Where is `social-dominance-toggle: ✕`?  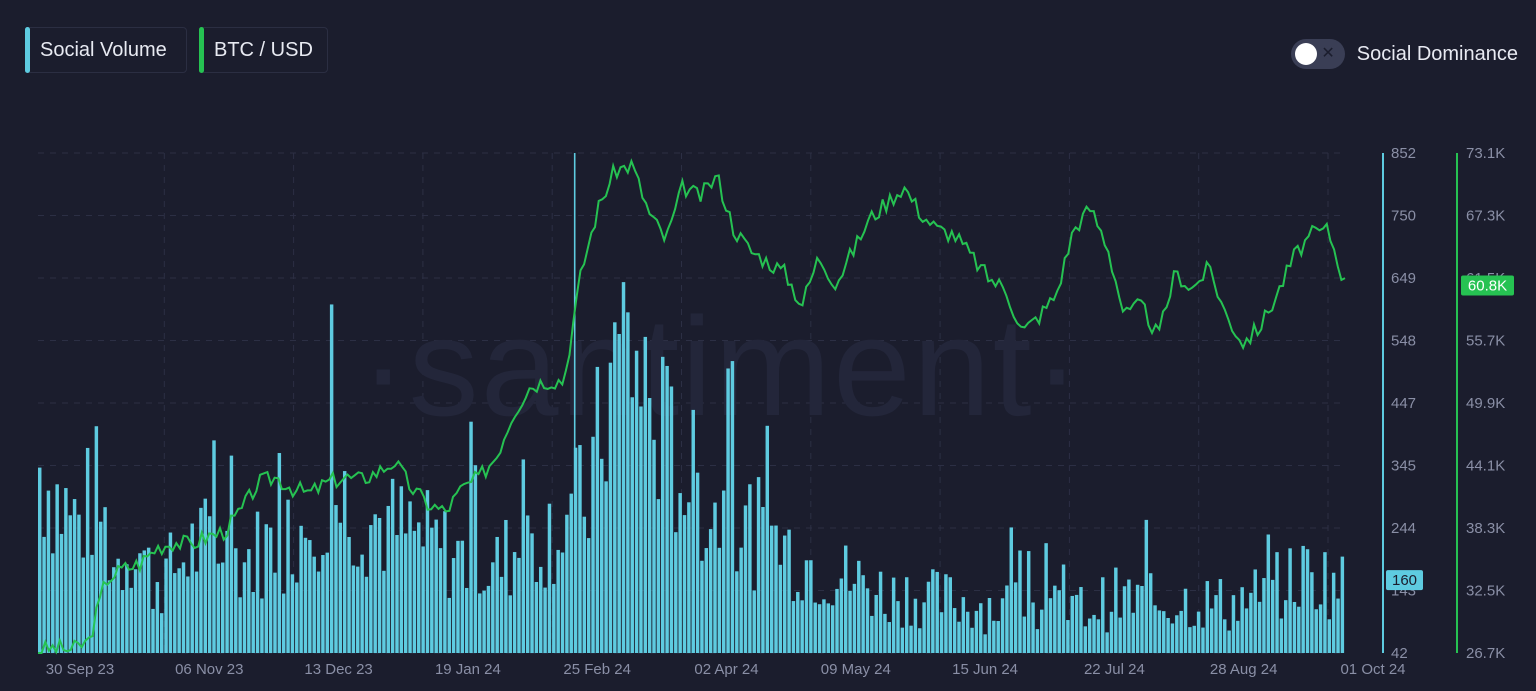 social-dominance-toggle: ✕ is located at coordinates (1317, 54).